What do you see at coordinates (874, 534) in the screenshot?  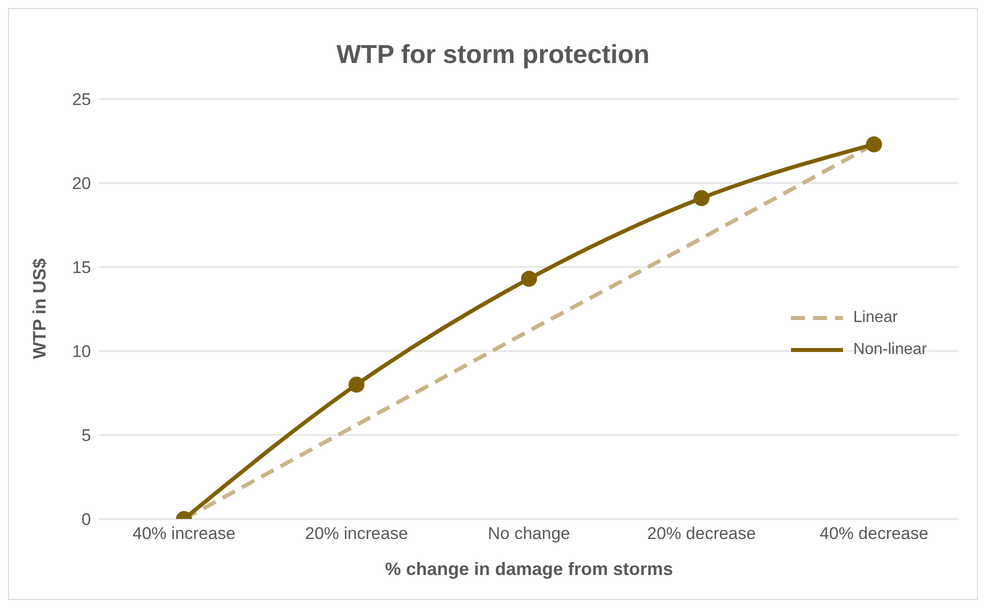 I see `x-tick-label: 40% decrease` at bounding box center [874, 534].